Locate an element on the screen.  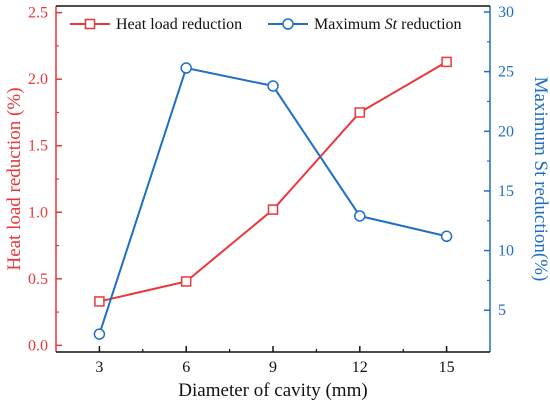
right-axis-title: Maximum St reduction(%) is located at coordinates (540, 179).